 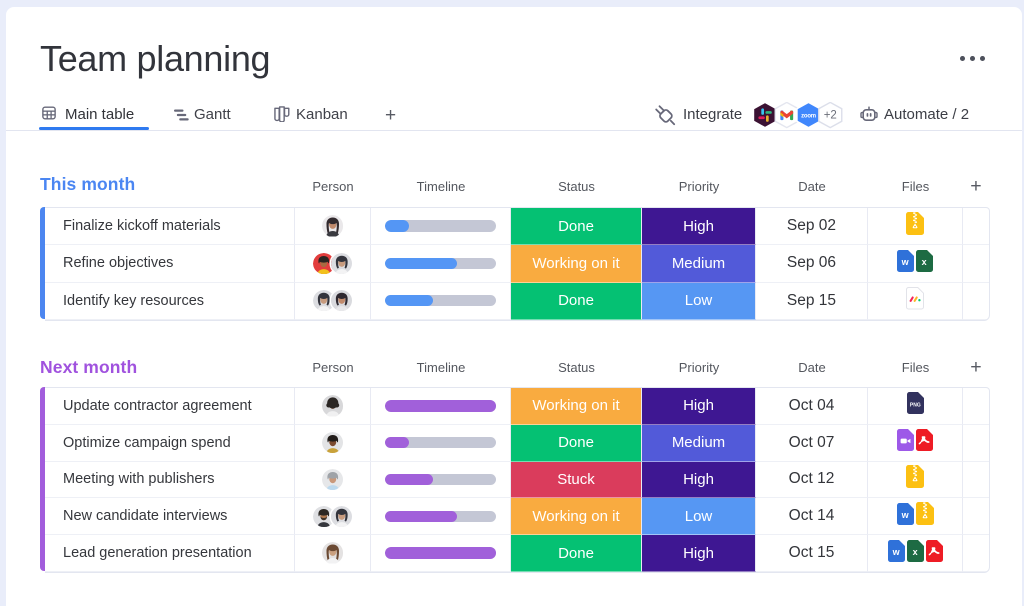 I want to click on svg-text: PNG, so click(x=914, y=406).